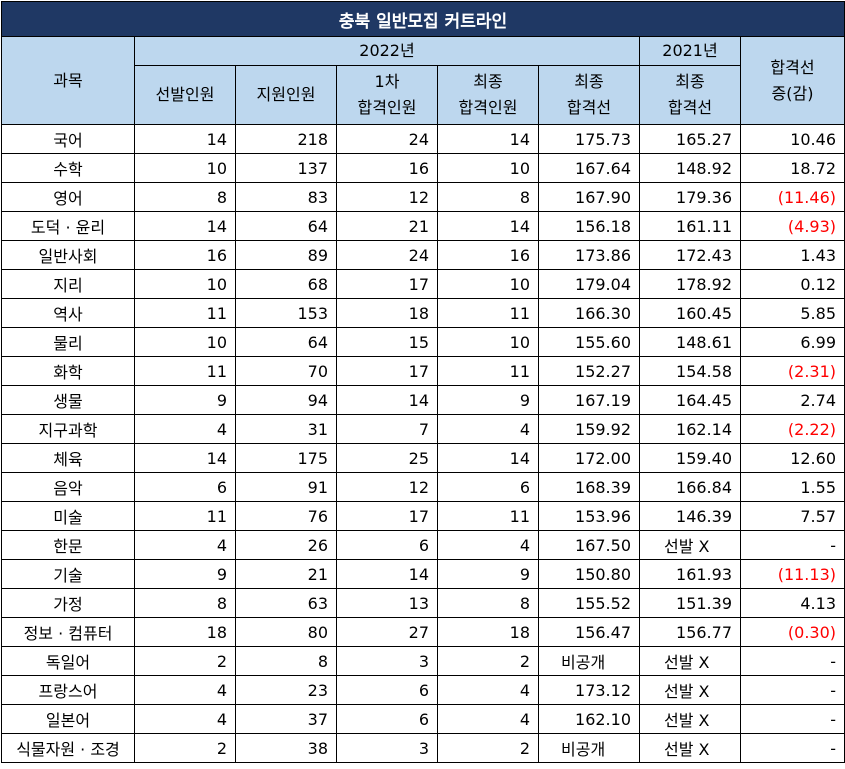  Describe the element at coordinates (690, 95) in the screenshot. I see `header-final-cut-2021: 최종 합격선` at that location.